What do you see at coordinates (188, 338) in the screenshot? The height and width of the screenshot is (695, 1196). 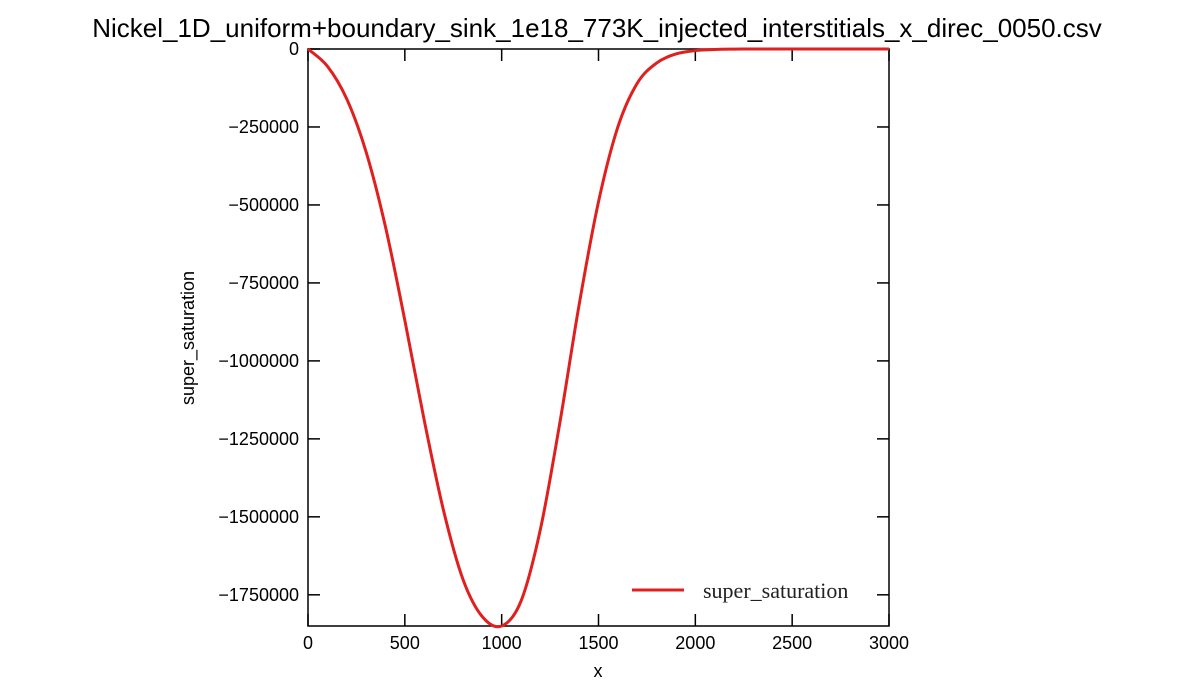 I see `y-axis-label: super_saturation` at bounding box center [188, 338].